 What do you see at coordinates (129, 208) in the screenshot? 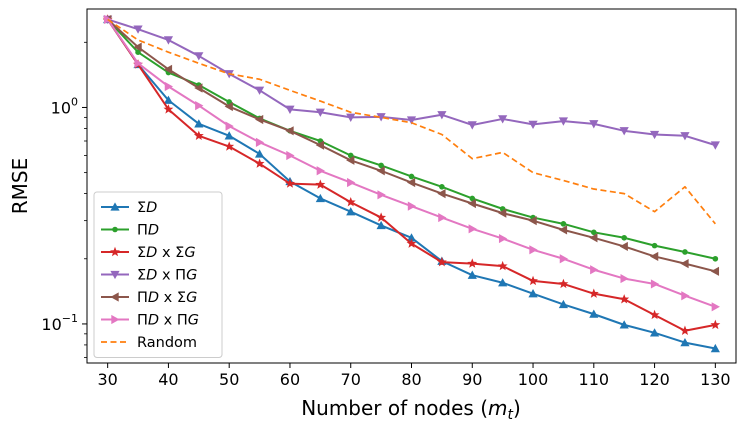
I see `legend-item-d: ΣD` at bounding box center [129, 208].